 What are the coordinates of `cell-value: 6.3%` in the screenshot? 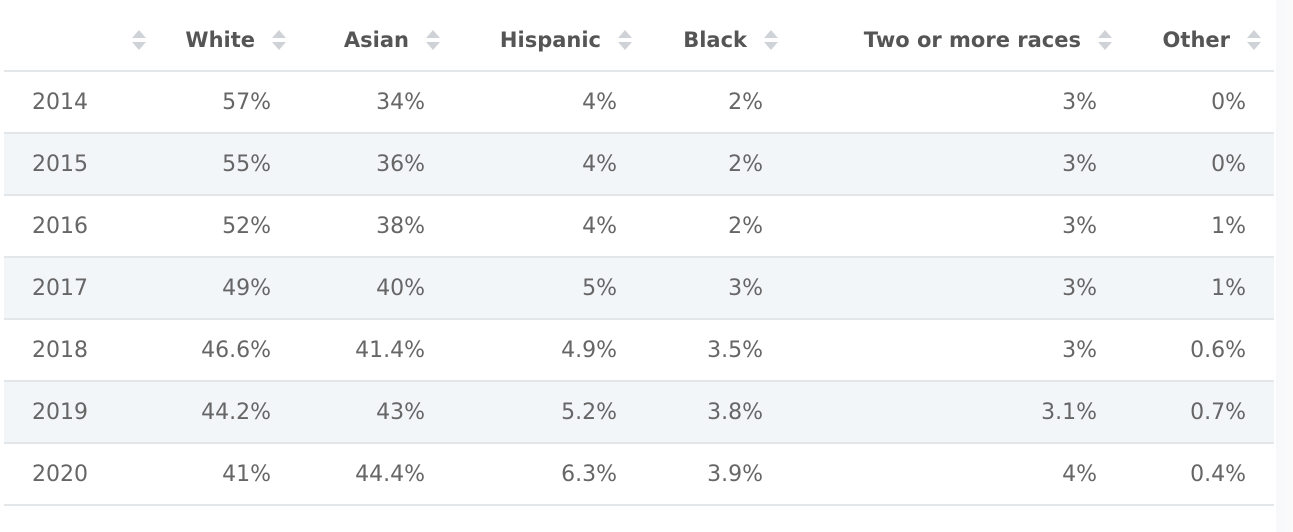 It's located at (589, 474).